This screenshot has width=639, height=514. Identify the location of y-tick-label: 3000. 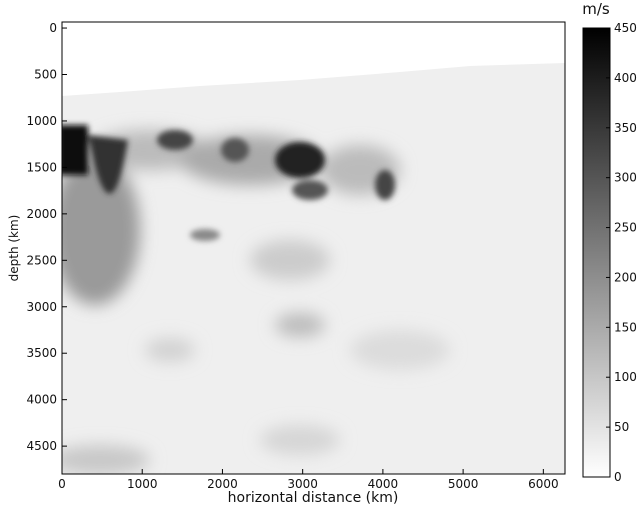
(41, 307).